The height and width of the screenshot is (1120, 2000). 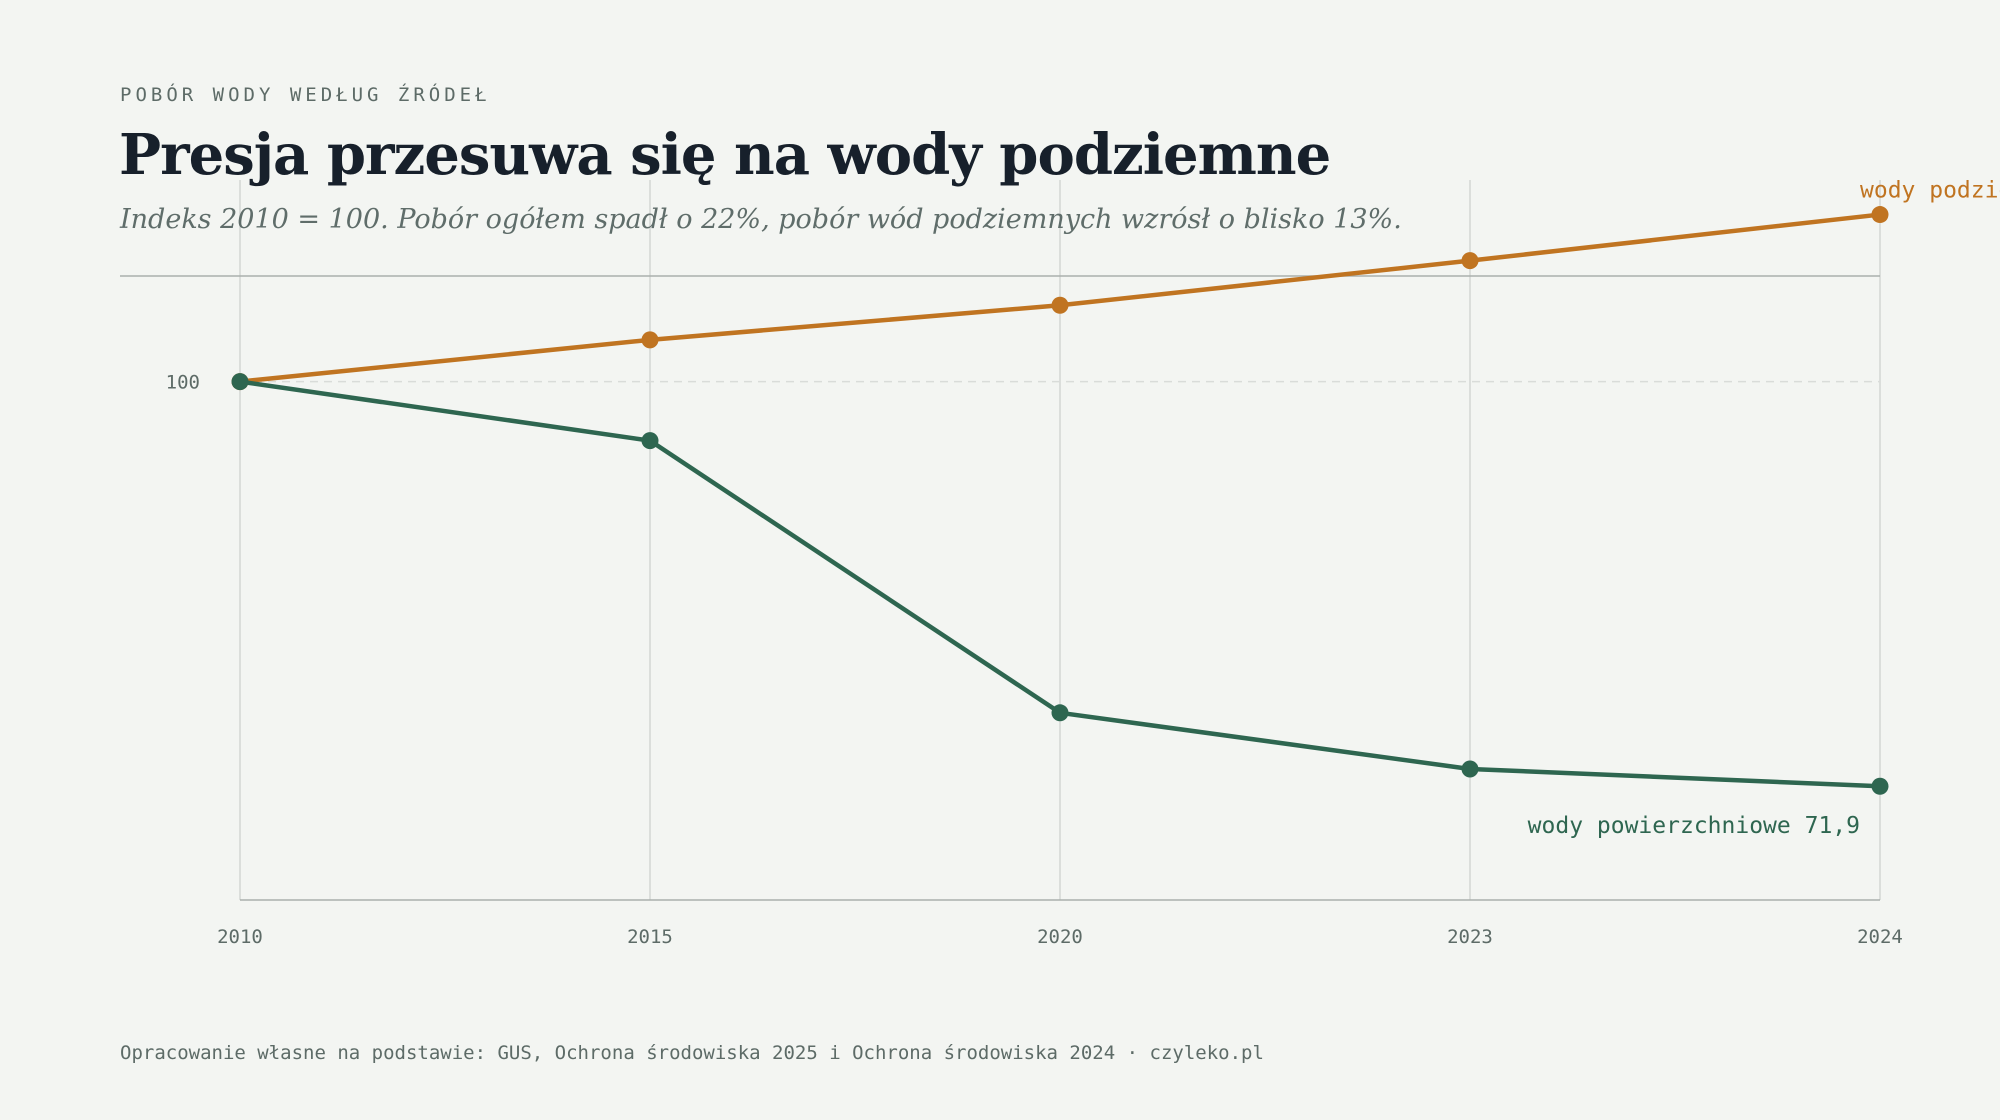 What do you see at coordinates (183, 383) in the screenshot?
I see `y-tick-label: 100` at bounding box center [183, 383].